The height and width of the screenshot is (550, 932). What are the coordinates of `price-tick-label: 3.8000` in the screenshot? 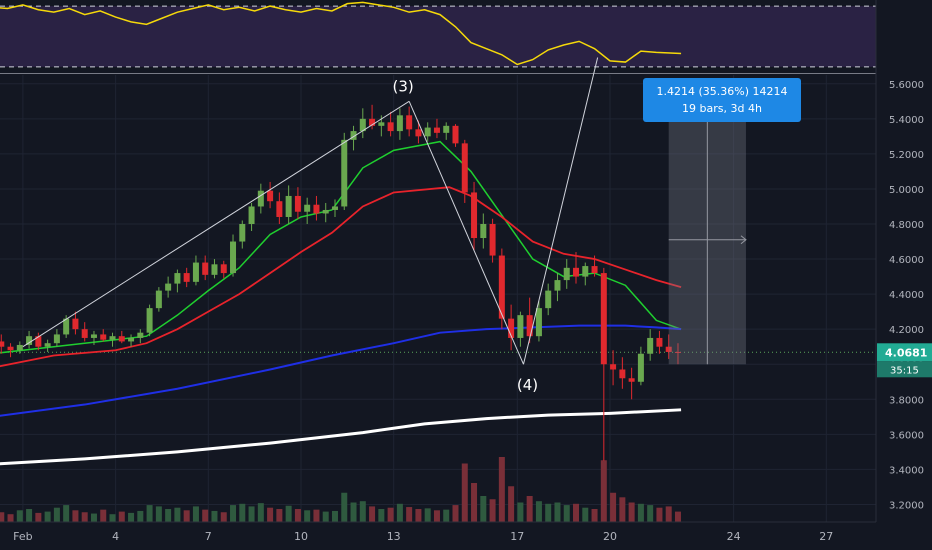 It's located at (906, 400).